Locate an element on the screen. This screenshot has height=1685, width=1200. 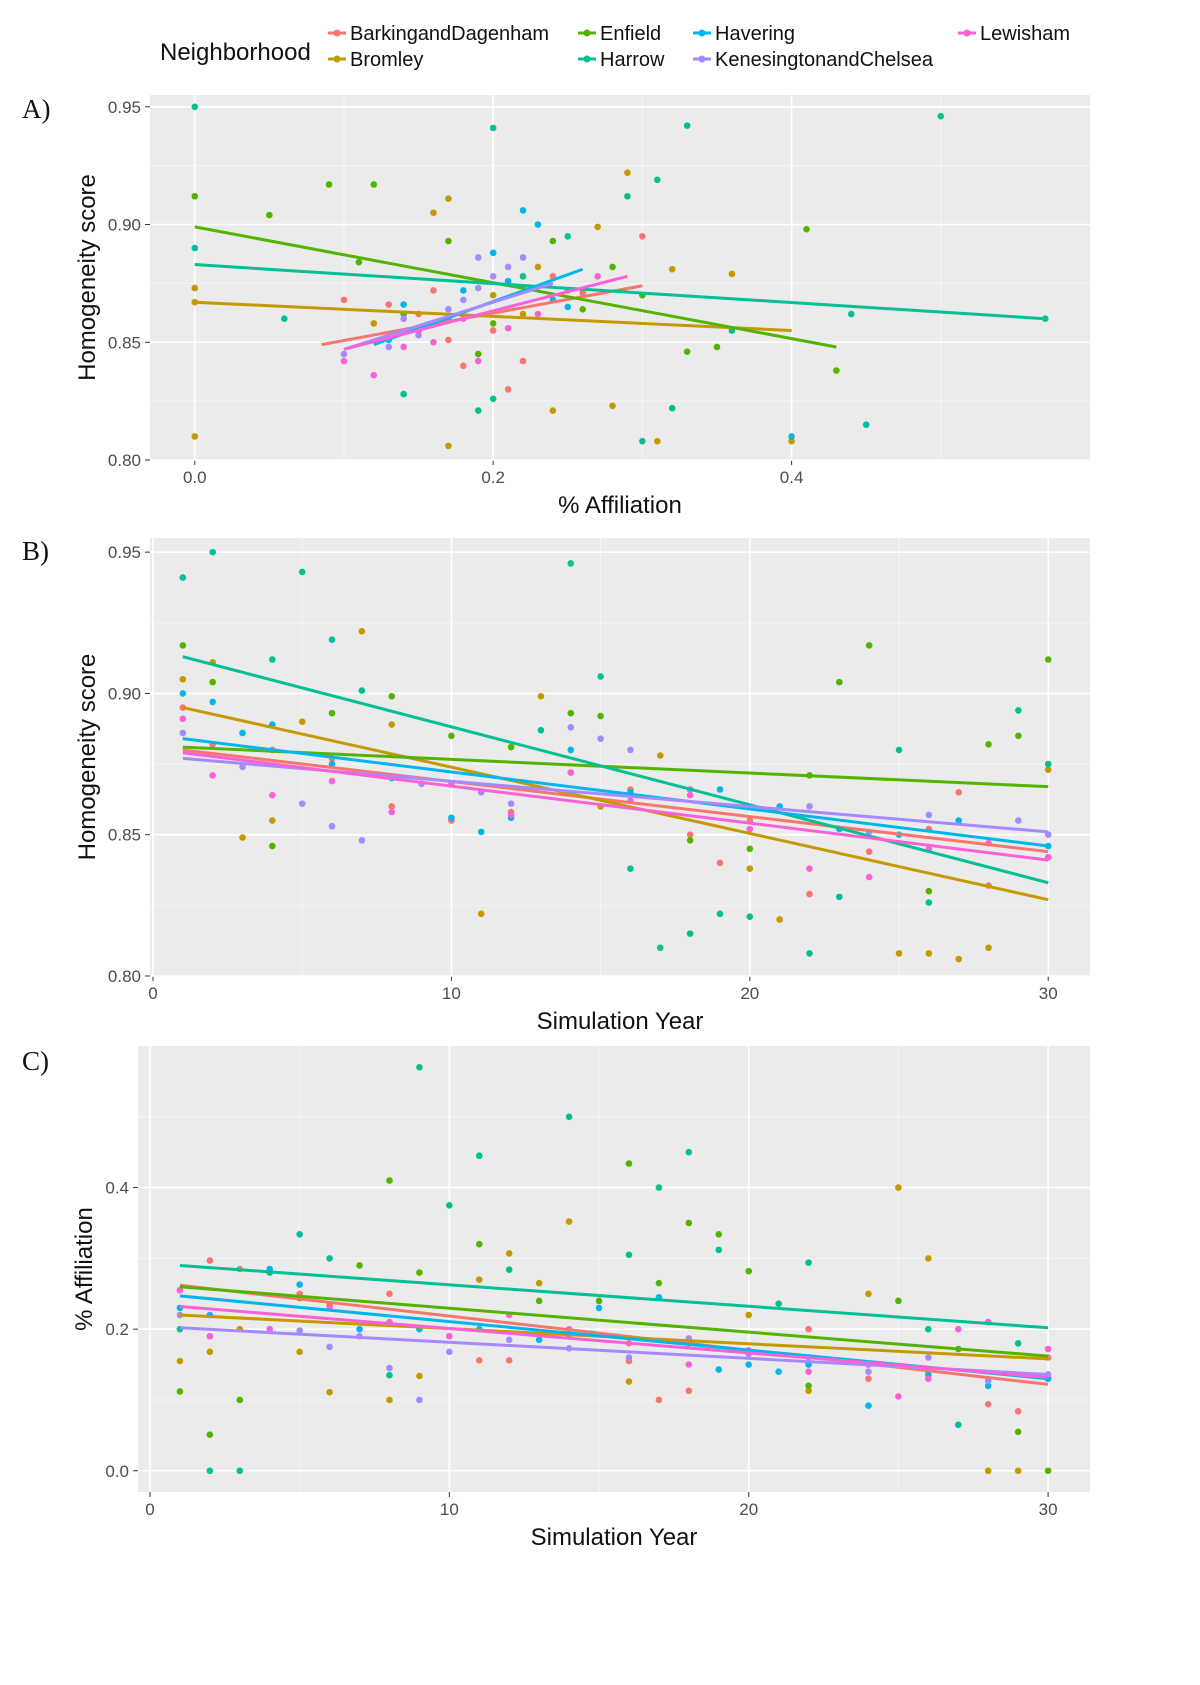
panel-a-trendline-enfield is located at coordinates (515, 287).